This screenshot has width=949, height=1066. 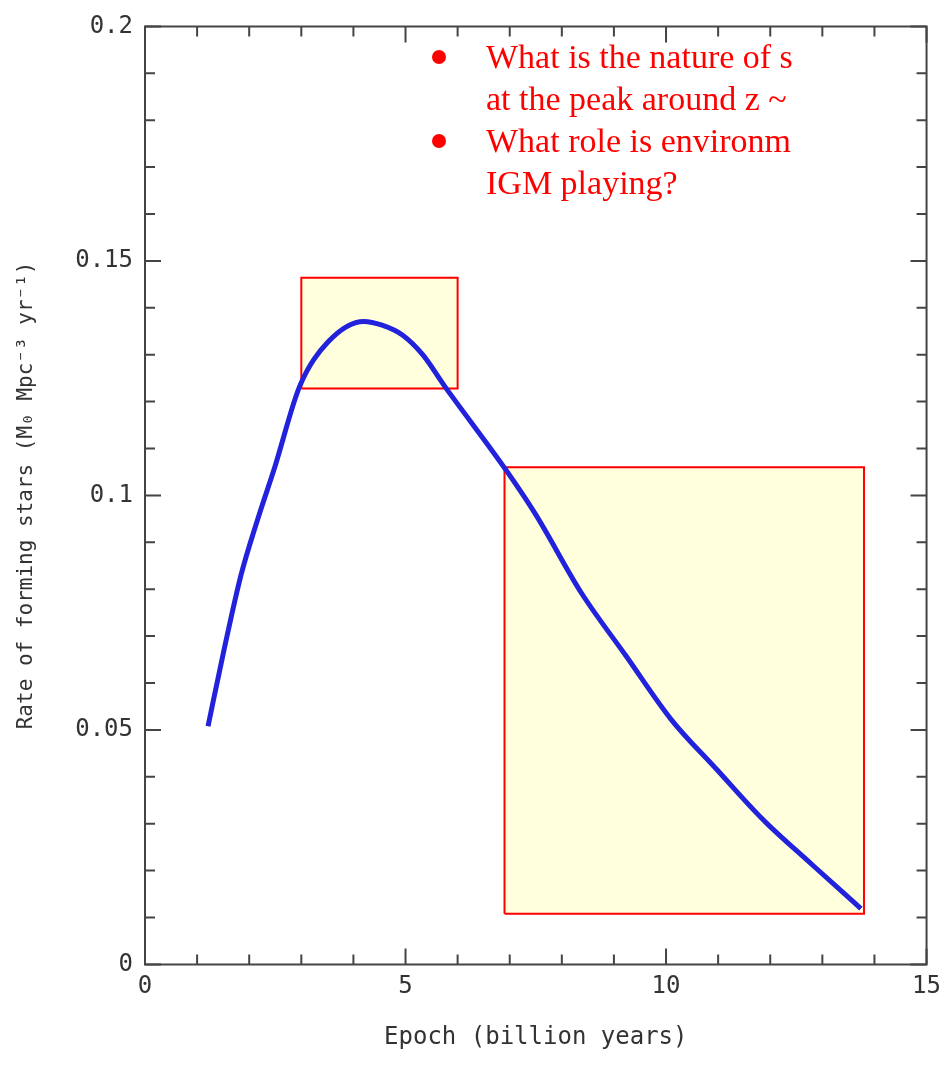 What do you see at coordinates (639, 78) in the screenshot?
I see `annotation: What is the nature of s at the peak around z ~` at bounding box center [639, 78].